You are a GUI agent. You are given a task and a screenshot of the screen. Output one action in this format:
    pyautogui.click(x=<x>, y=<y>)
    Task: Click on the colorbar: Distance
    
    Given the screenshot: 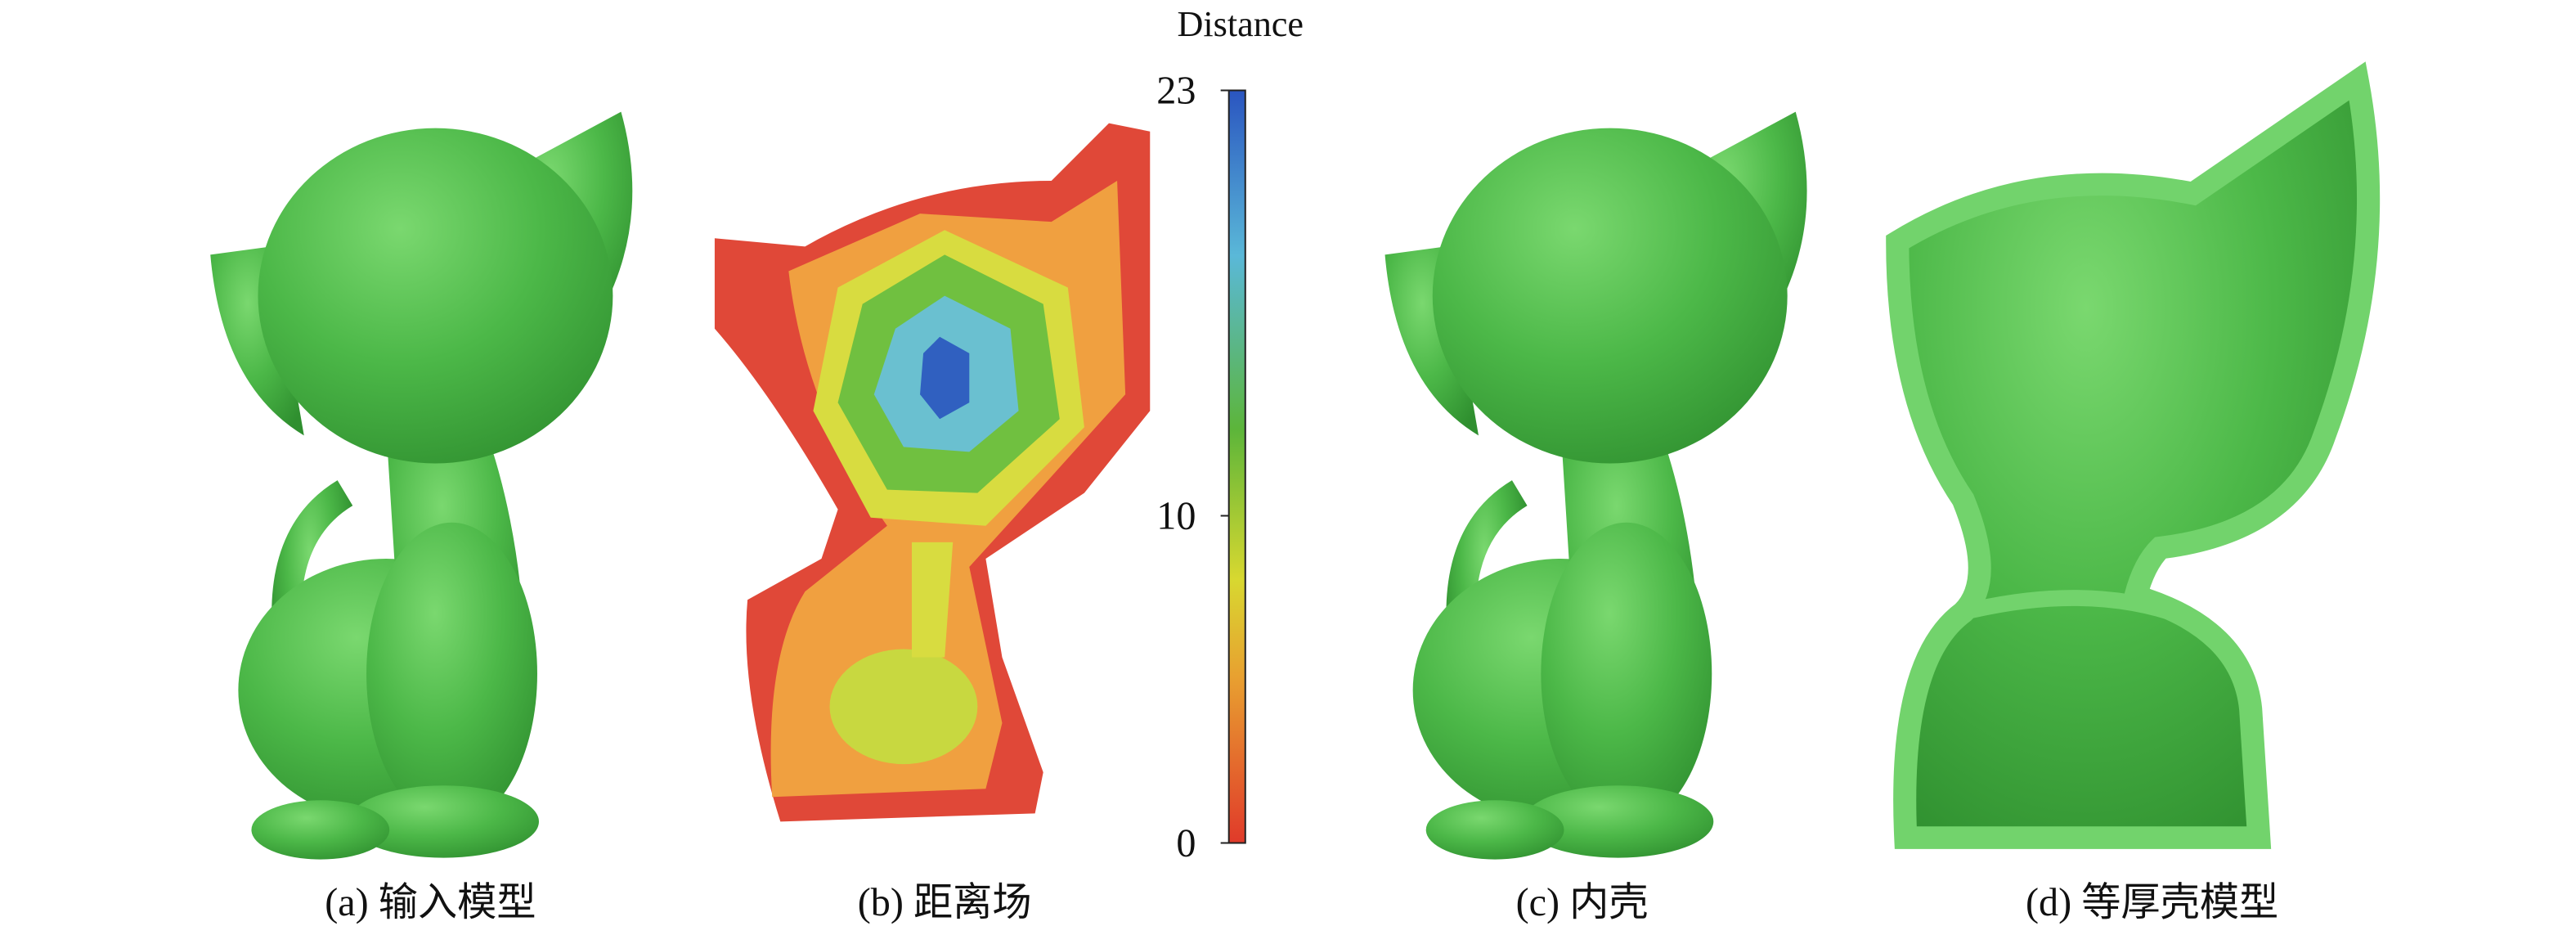 What is the action you would take?
    pyautogui.click(x=1240, y=424)
    